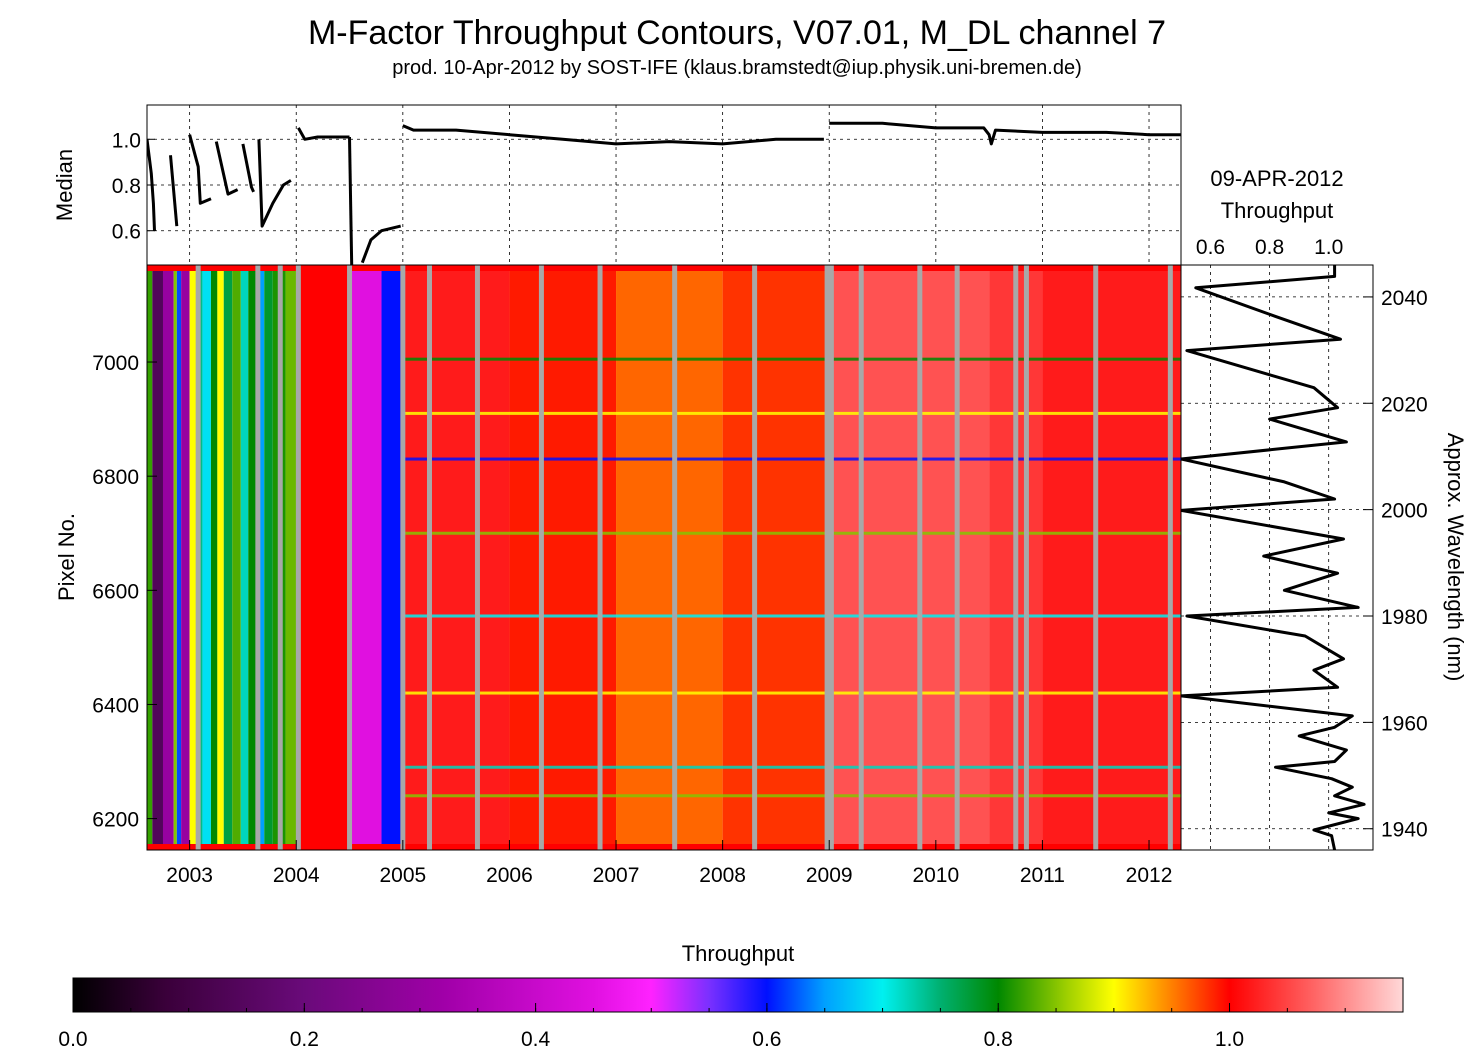 The width and height of the screenshot is (1475, 1063). I want to click on heatmap-bottom-edge, so click(664, 847).